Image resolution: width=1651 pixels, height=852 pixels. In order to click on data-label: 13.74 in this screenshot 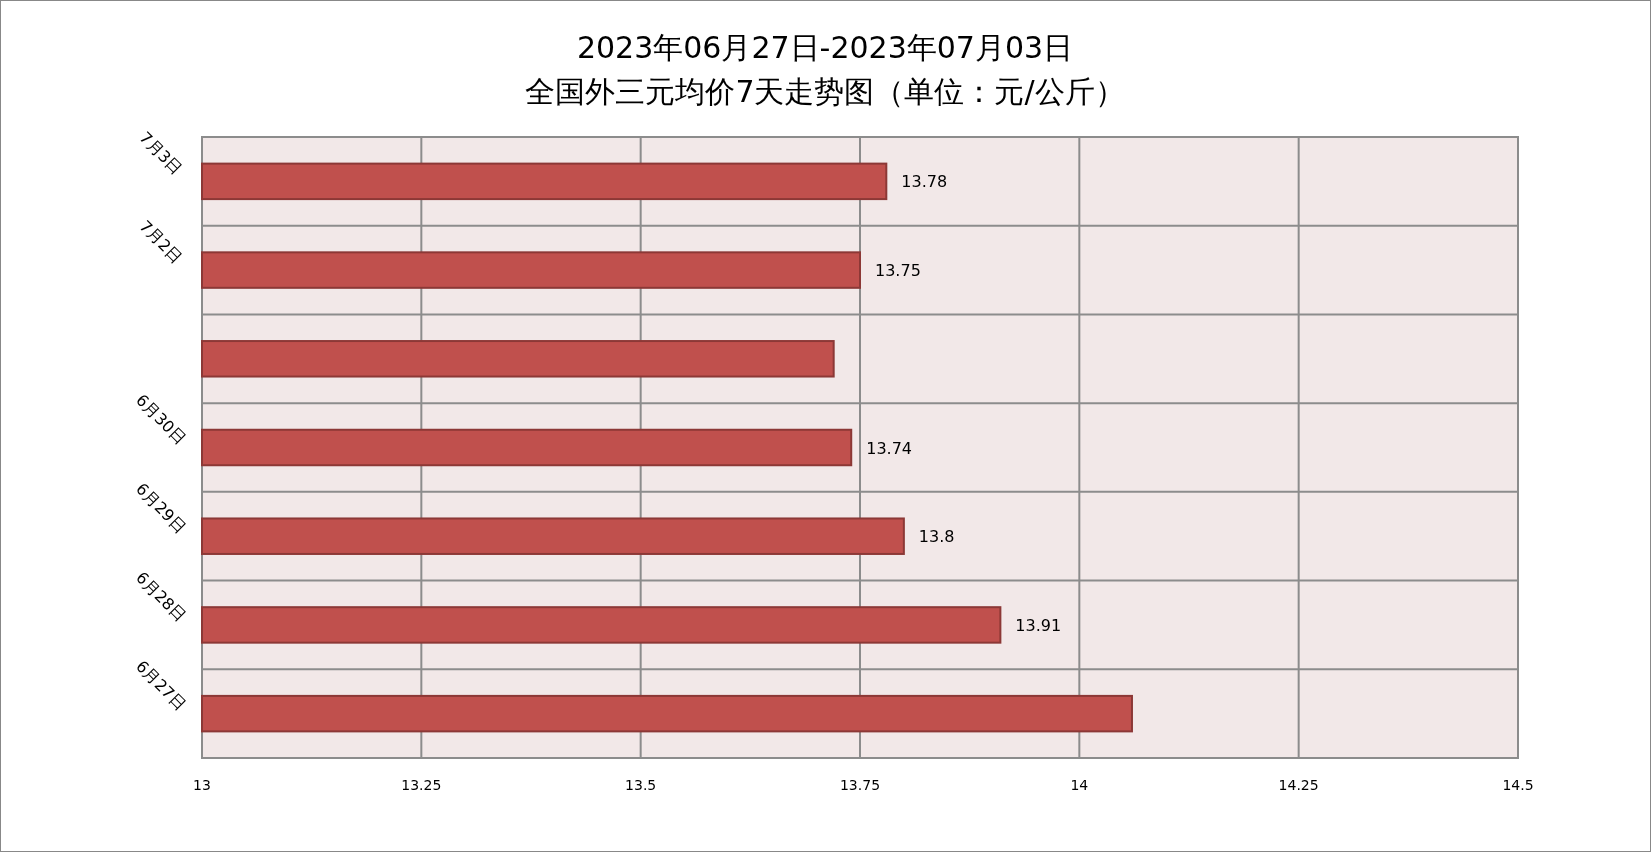, I will do `click(889, 448)`.